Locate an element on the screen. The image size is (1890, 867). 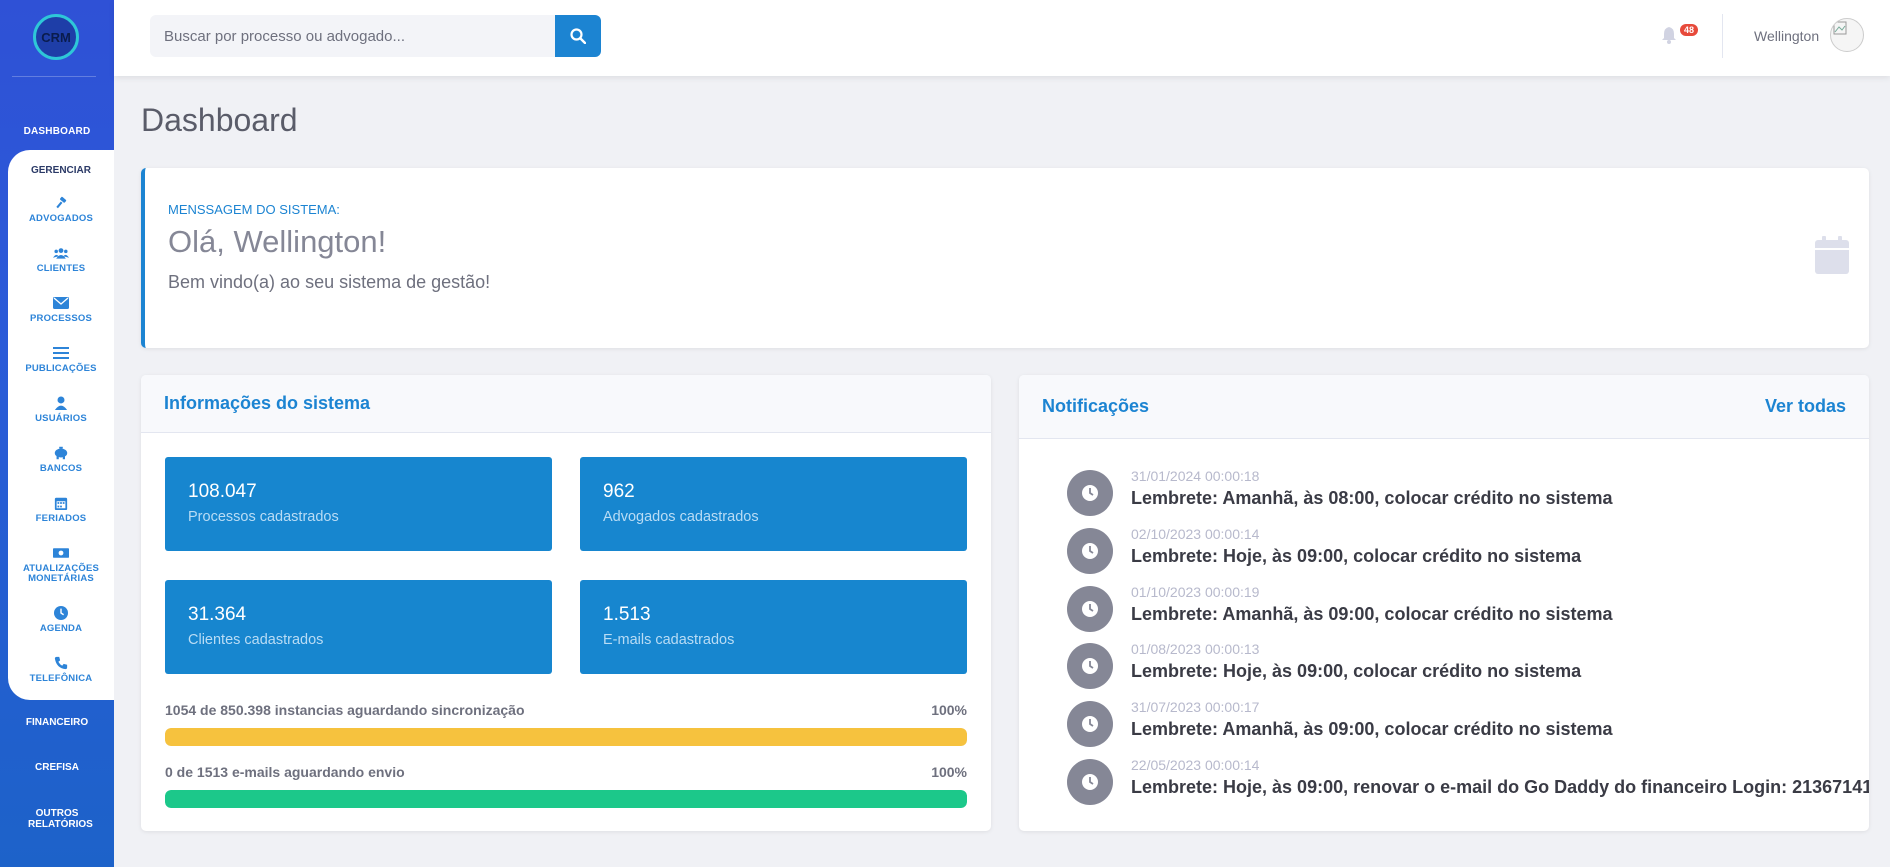
search-input is located at coordinates (353, 36).